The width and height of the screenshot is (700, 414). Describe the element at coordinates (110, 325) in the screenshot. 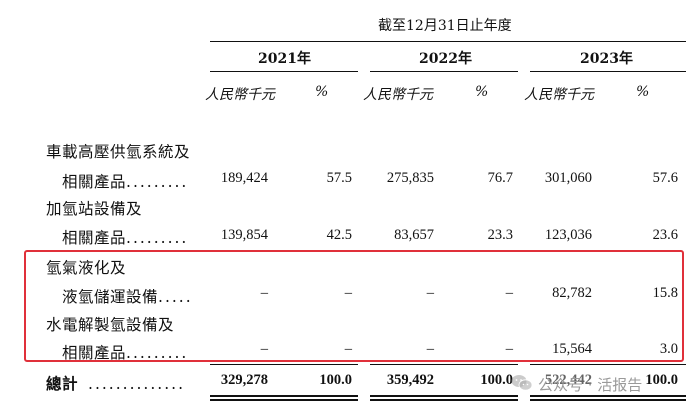

I see `row-label-line1: 水電解製氫設備及` at that location.